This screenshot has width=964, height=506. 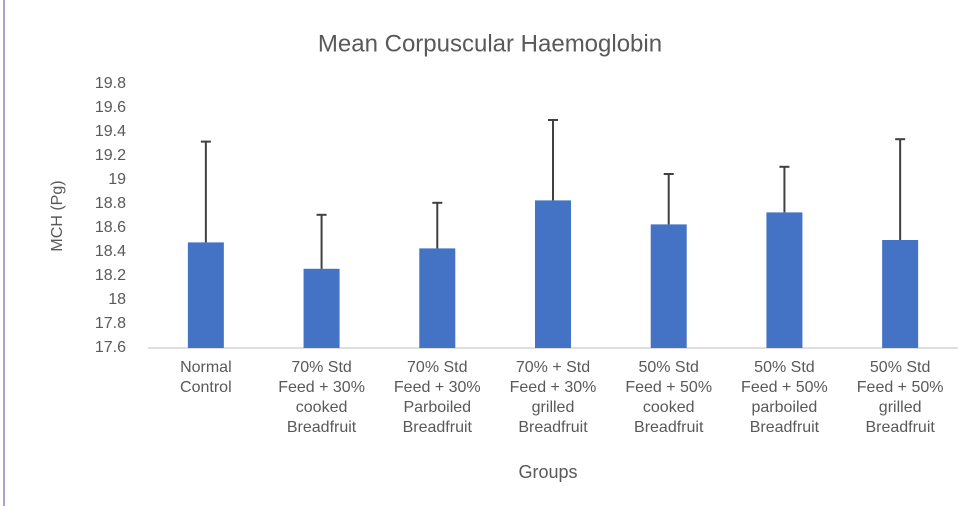 I want to click on x-tick-label: Normal Control, so click(x=206, y=377).